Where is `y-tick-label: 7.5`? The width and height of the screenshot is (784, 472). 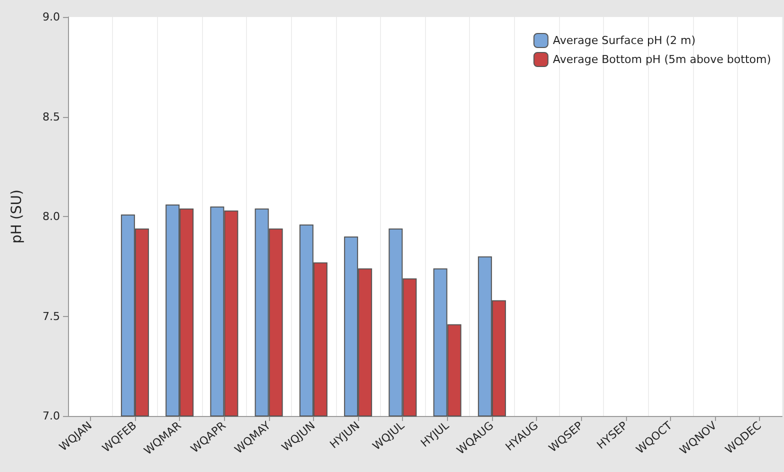
y-tick-label: 7.5 is located at coordinates (51, 316).